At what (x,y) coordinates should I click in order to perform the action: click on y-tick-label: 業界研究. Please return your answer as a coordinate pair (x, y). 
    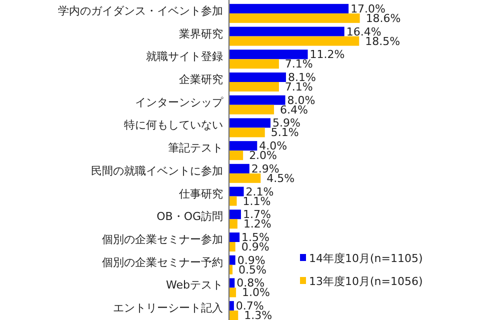
    Looking at the image, I should click on (201, 33).